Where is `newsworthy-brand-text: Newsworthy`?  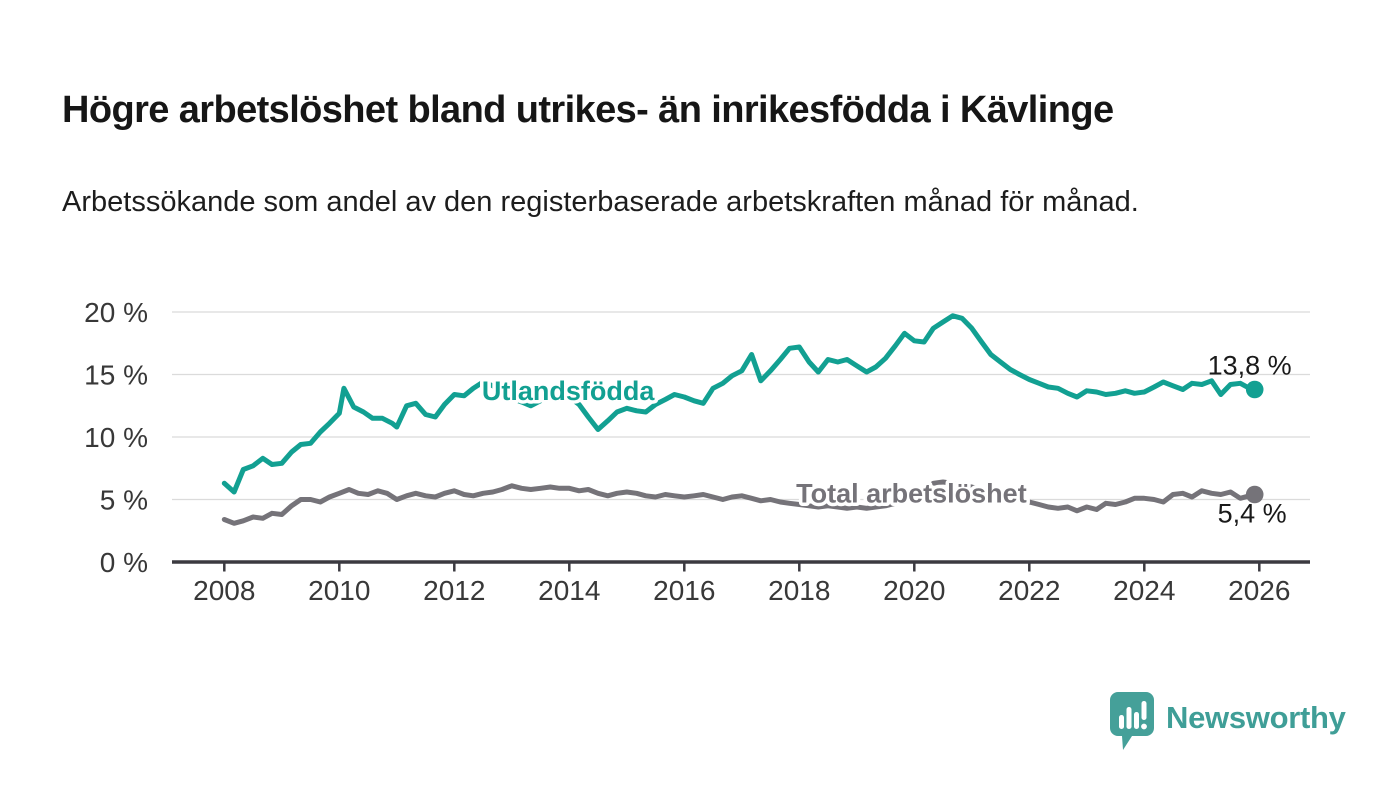 newsworthy-brand-text: Newsworthy is located at coordinates (1256, 717).